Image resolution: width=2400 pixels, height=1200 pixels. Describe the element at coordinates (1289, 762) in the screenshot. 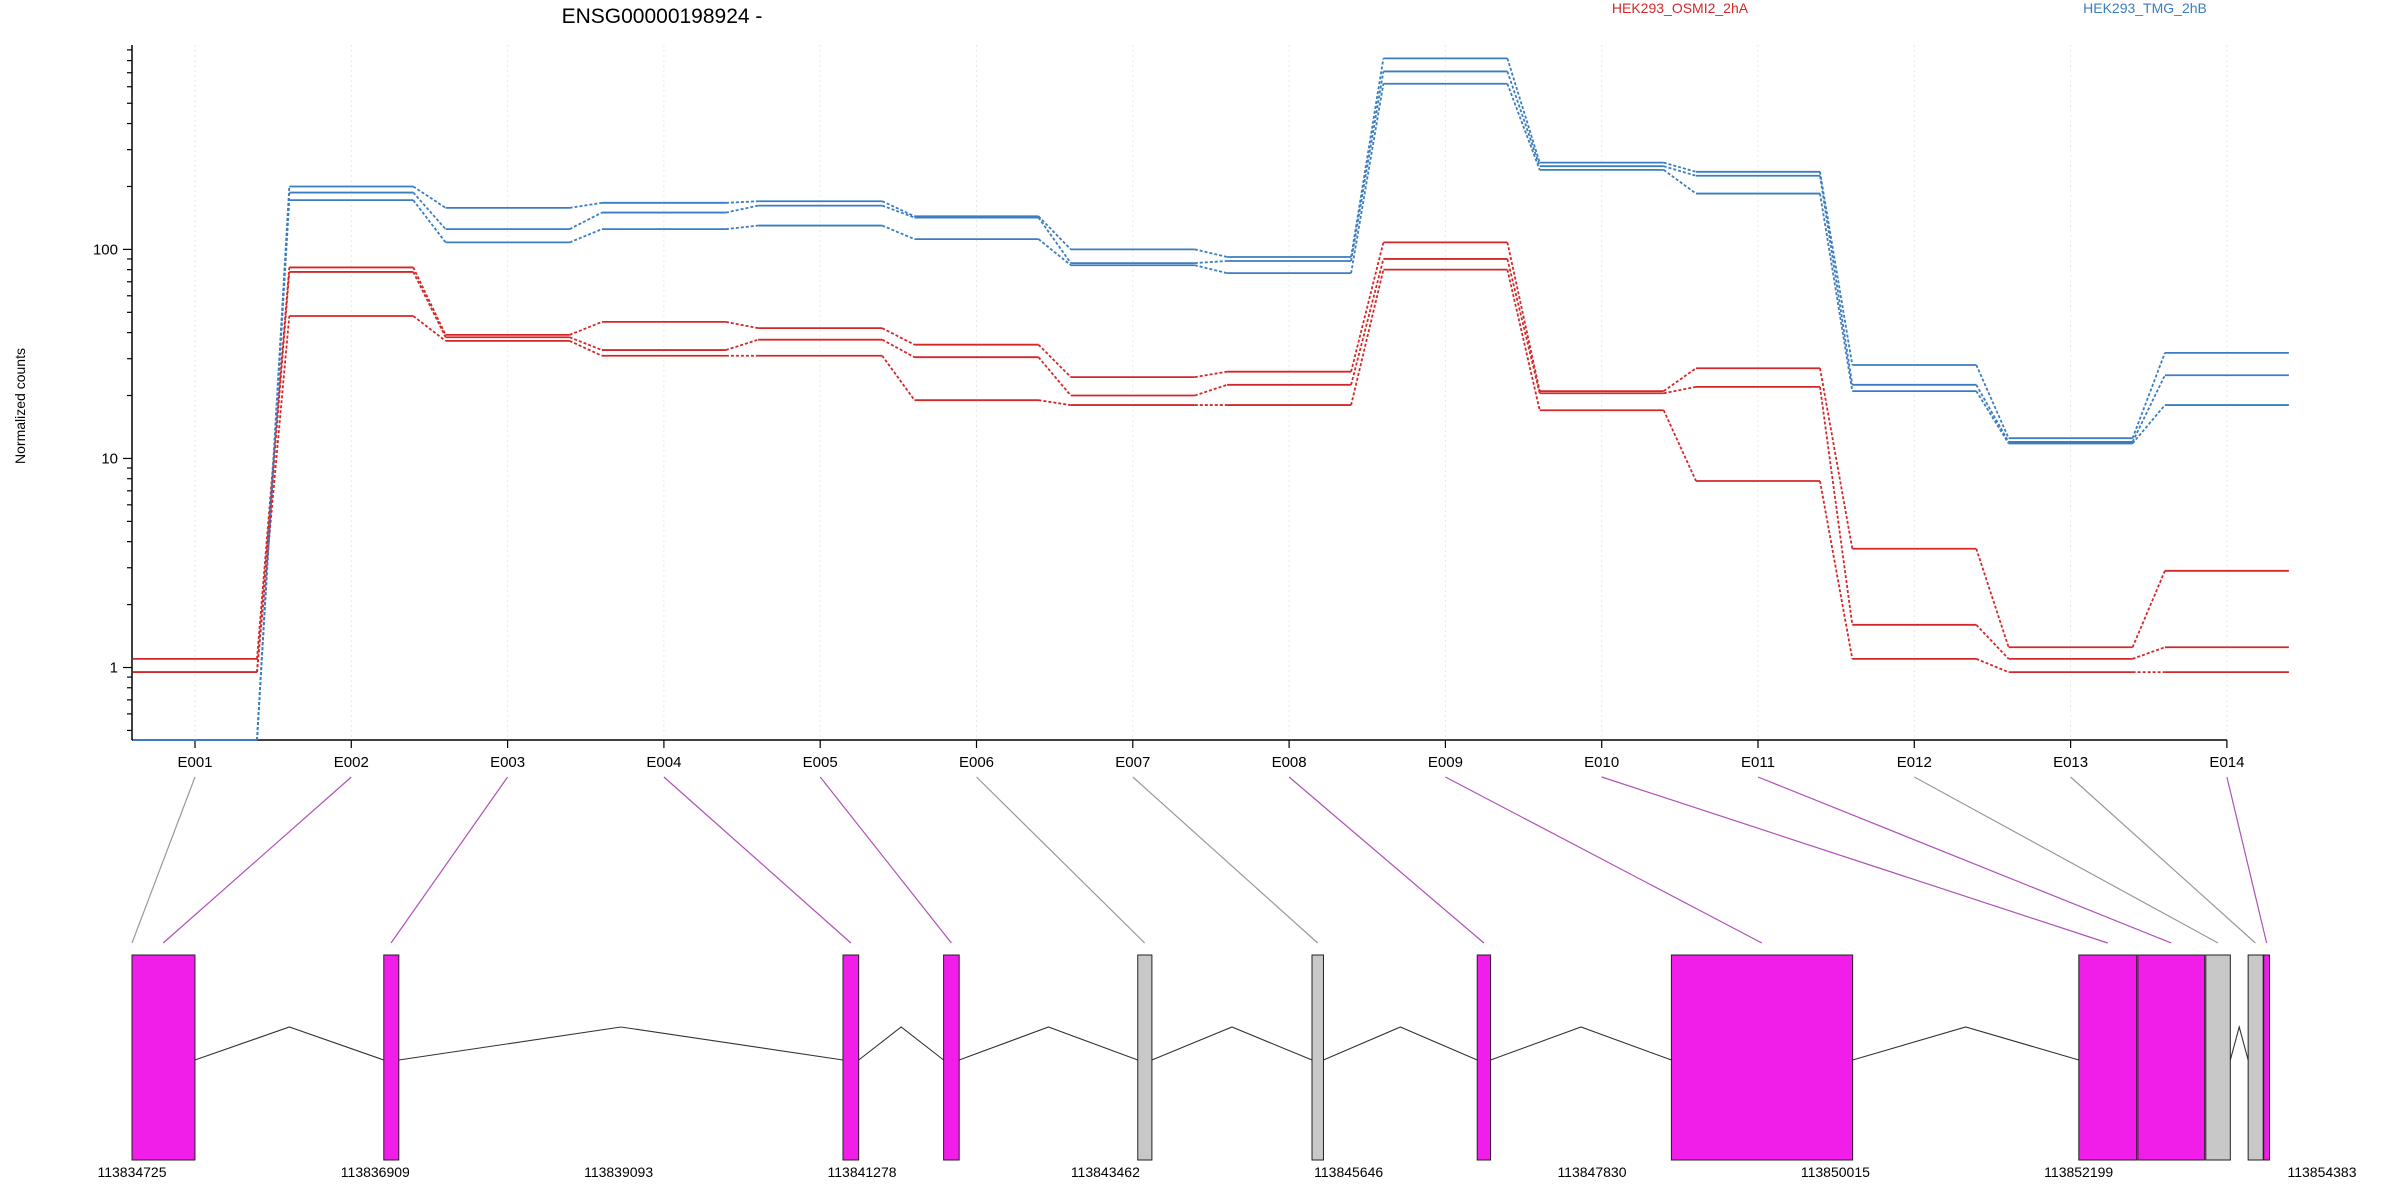

I see `x-tick-label-e008: E008` at that location.